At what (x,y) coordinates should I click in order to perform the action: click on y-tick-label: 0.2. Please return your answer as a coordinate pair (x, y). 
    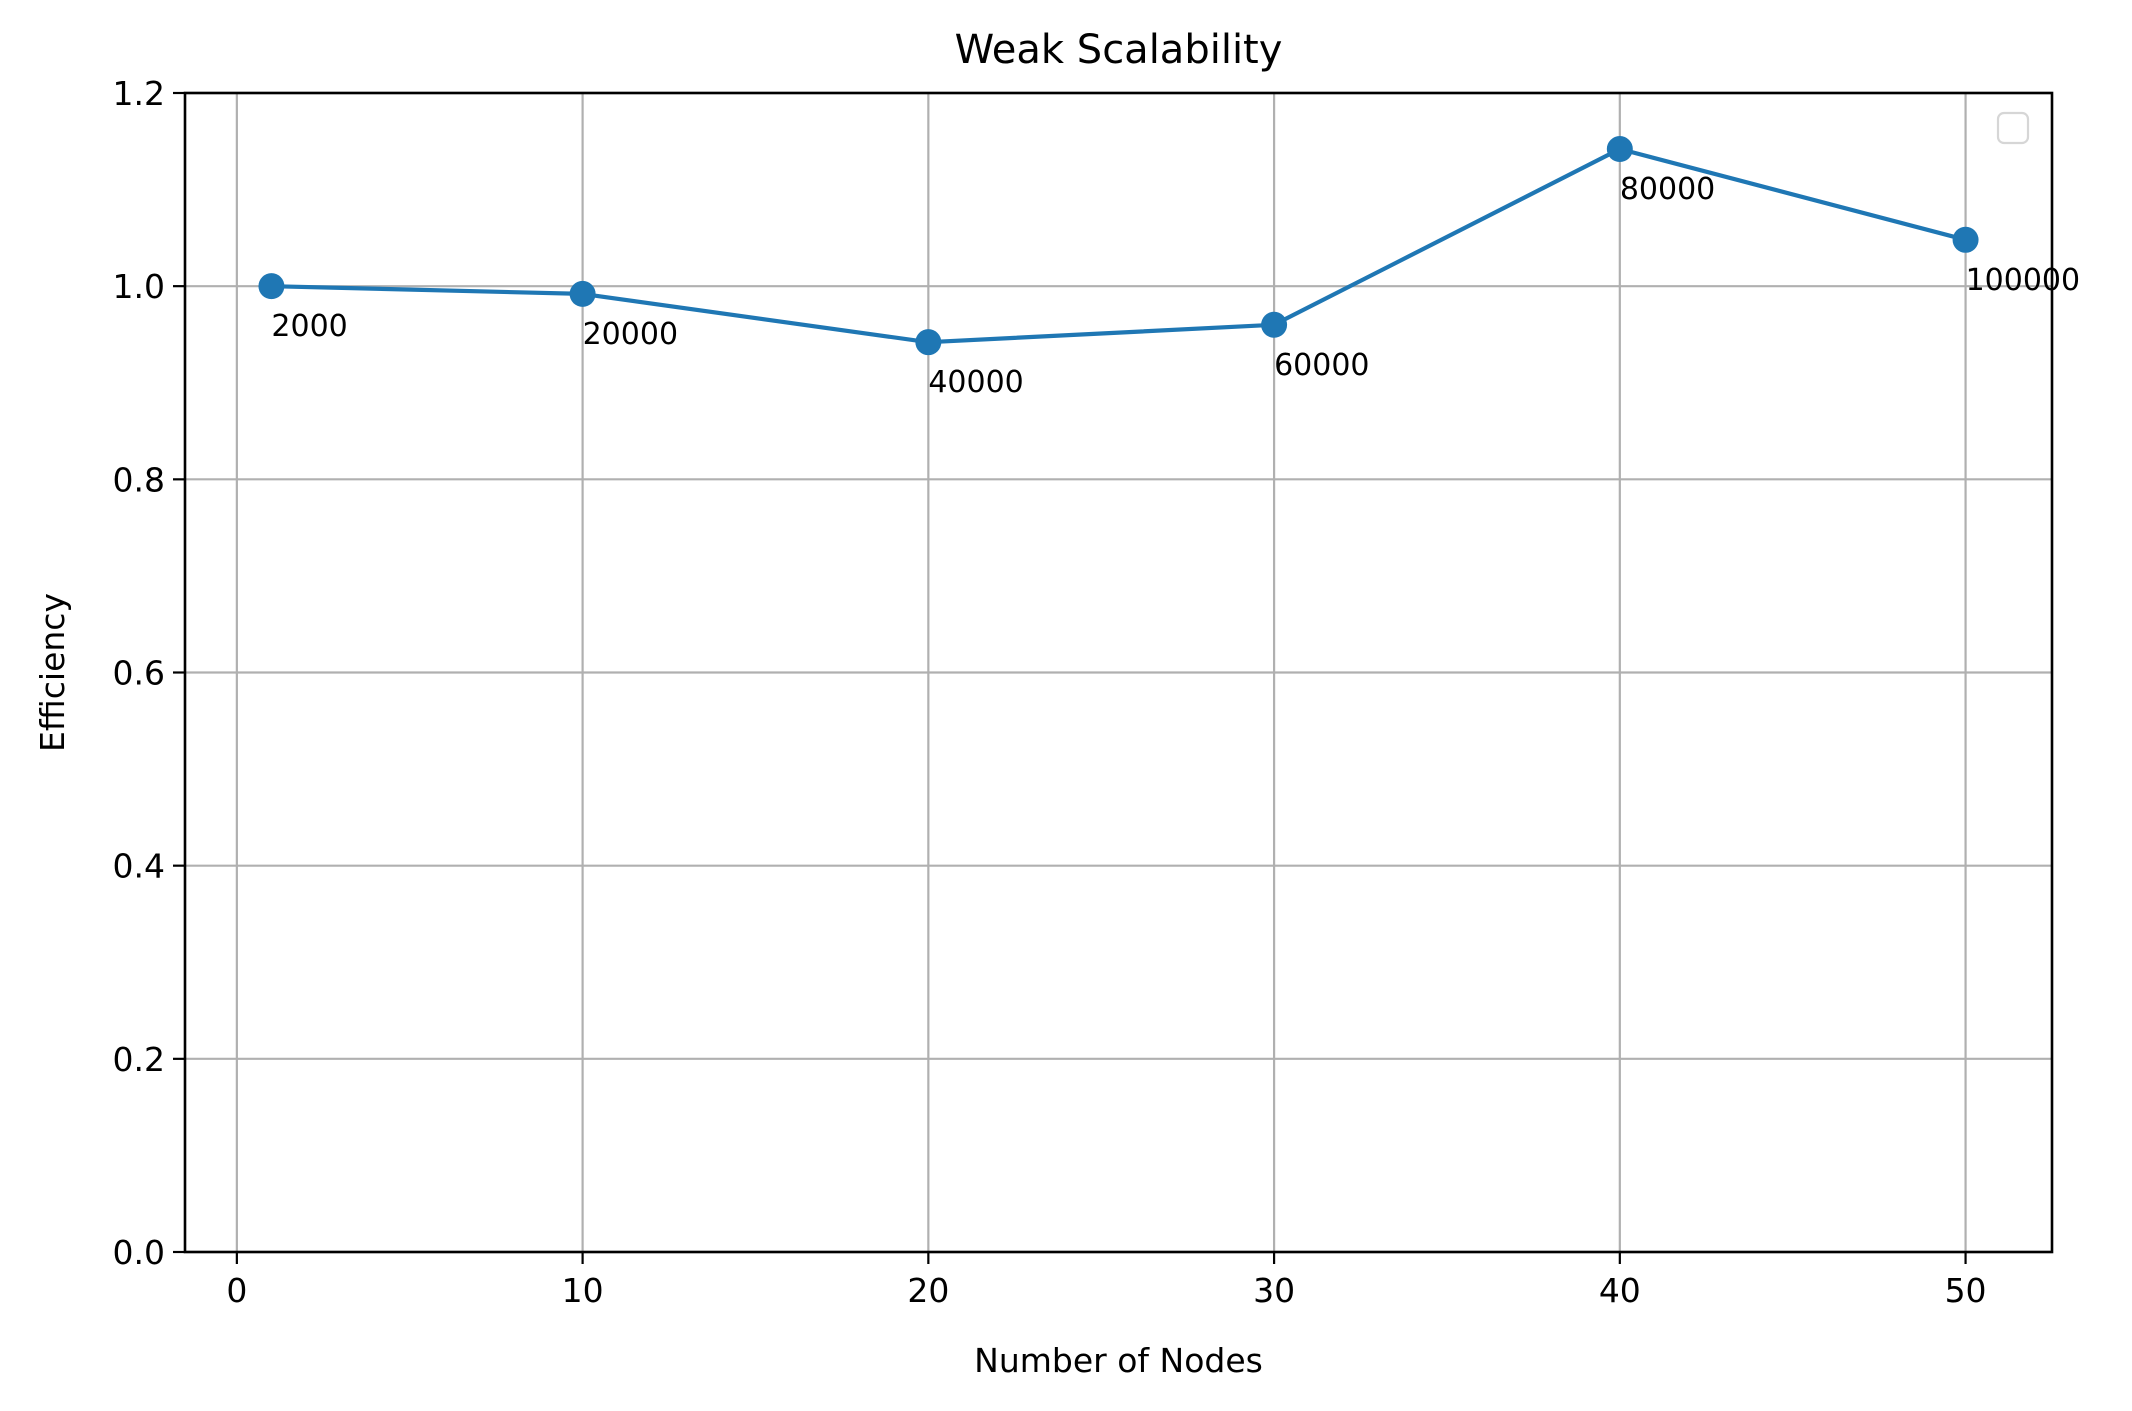
    Looking at the image, I should click on (139, 1059).